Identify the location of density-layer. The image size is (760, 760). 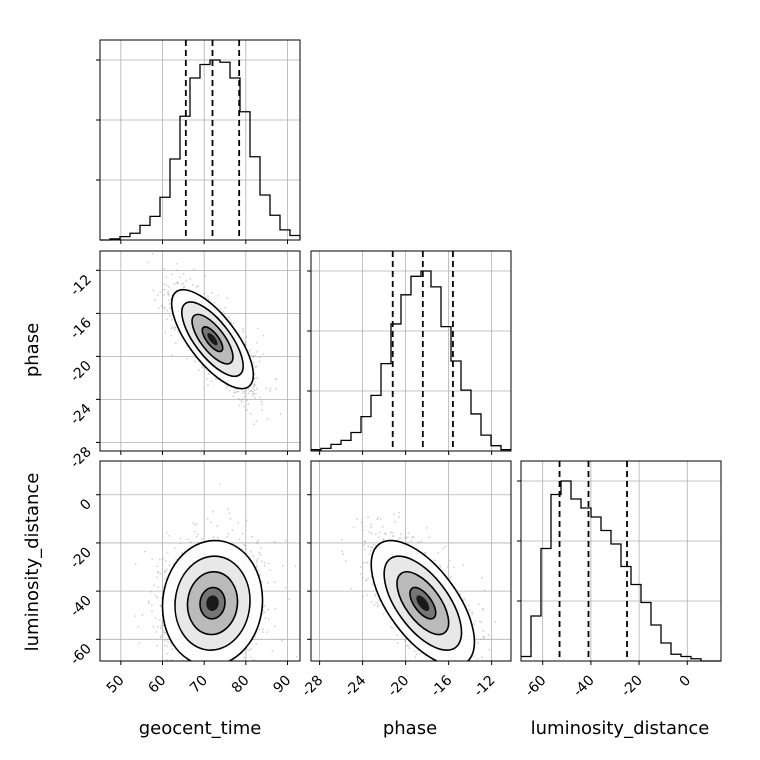
(216, 582).